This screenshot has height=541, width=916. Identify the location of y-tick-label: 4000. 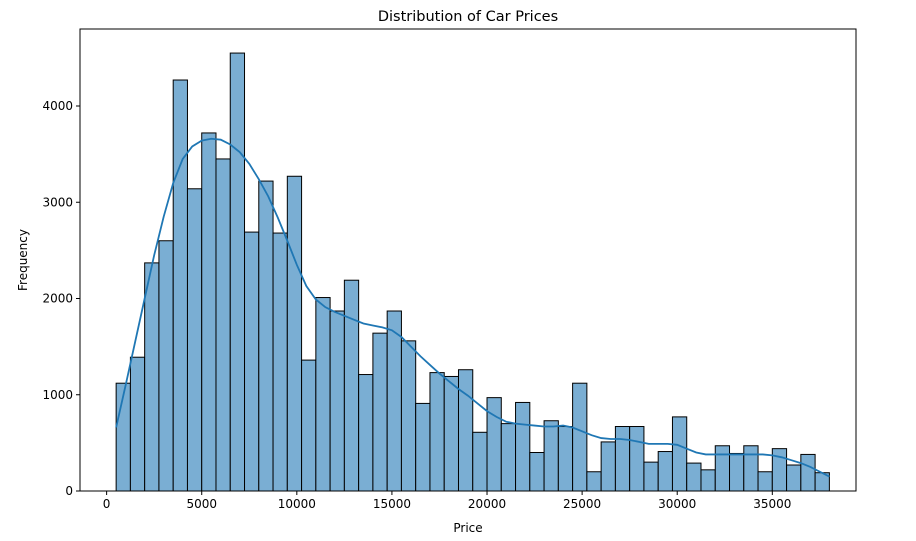
(57, 106).